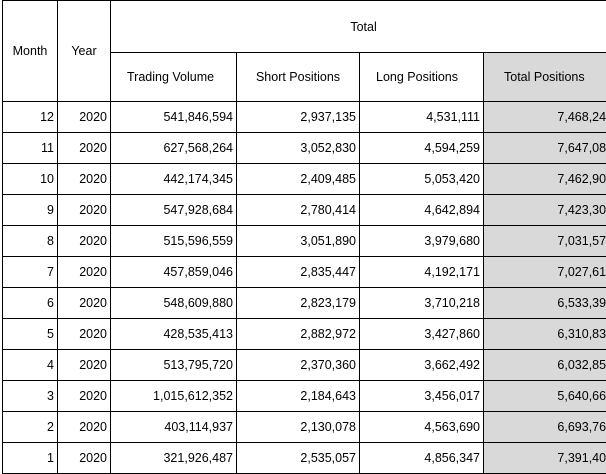 This screenshot has height=474, width=606. Describe the element at coordinates (422, 210) in the screenshot. I see `cell-long-positions: 4,642,894` at that location.